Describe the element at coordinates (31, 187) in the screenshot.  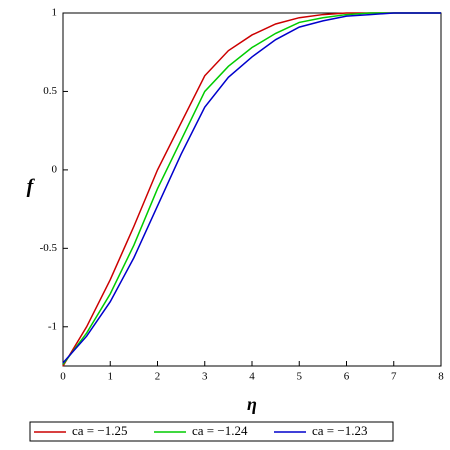
I see `y-axis-label: f` at that location.